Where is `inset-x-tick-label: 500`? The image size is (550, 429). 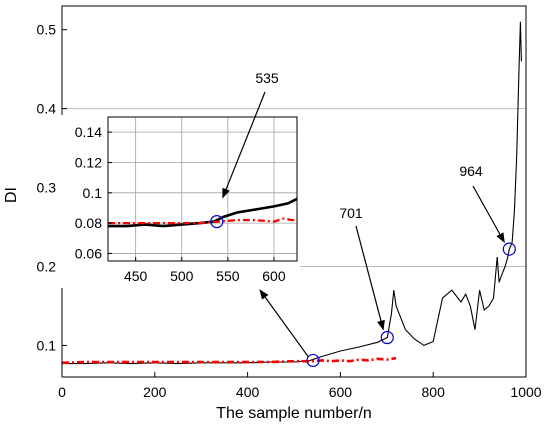 inset-x-tick-label: 500 is located at coordinates (182, 276).